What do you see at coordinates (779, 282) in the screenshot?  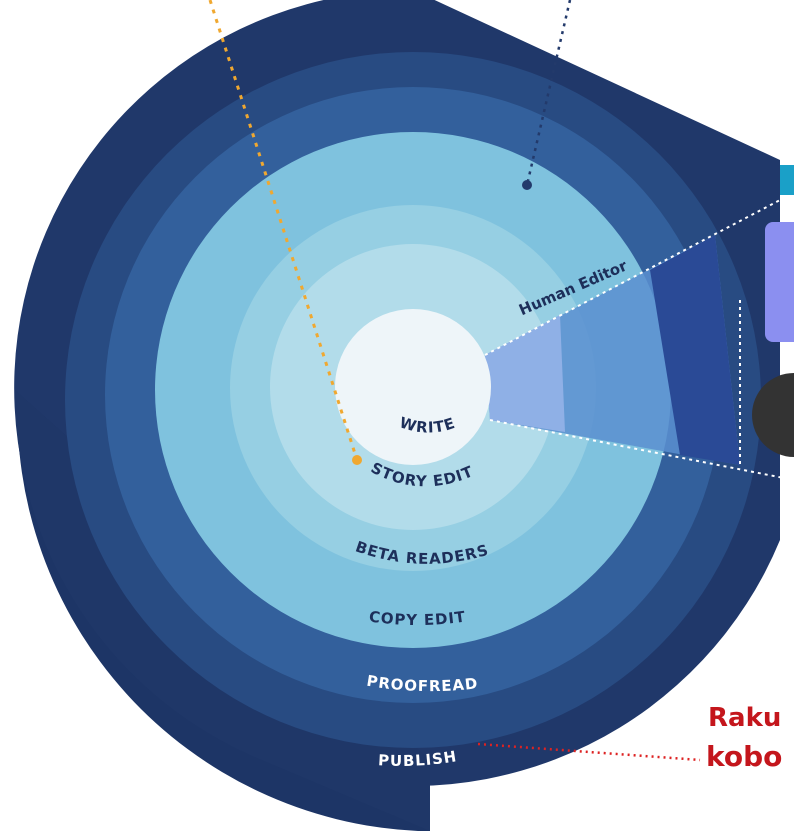 I see `side-card` at bounding box center [779, 282].